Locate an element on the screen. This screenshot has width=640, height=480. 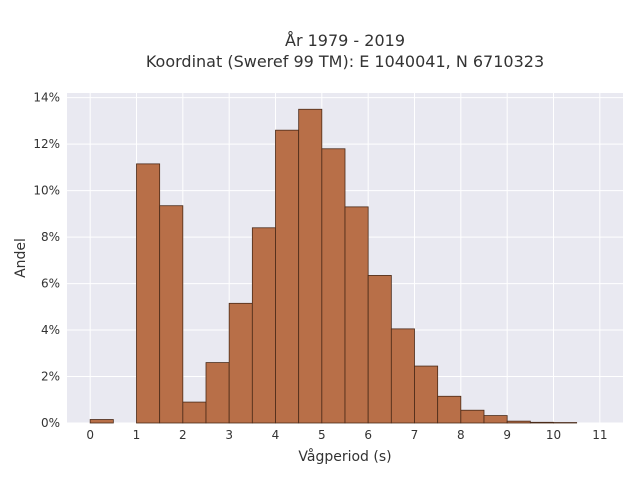
y-tick-label: 0% is located at coordinates (50, 423).